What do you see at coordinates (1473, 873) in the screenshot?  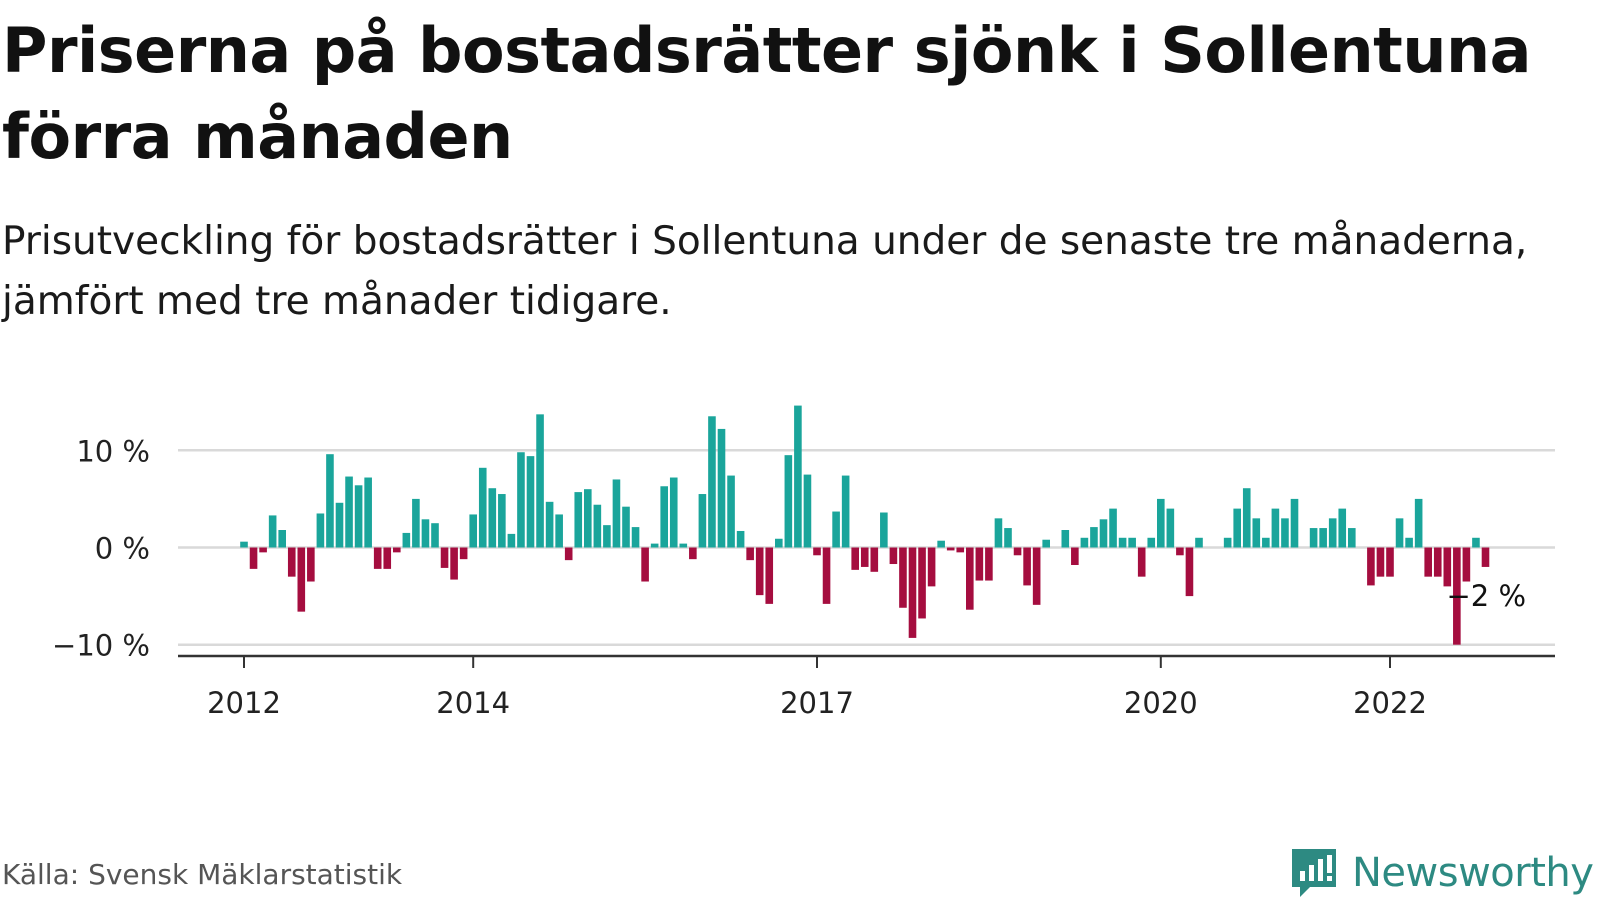 I see `brand-name: Newsworthy` at bounding box center [1473, 873].